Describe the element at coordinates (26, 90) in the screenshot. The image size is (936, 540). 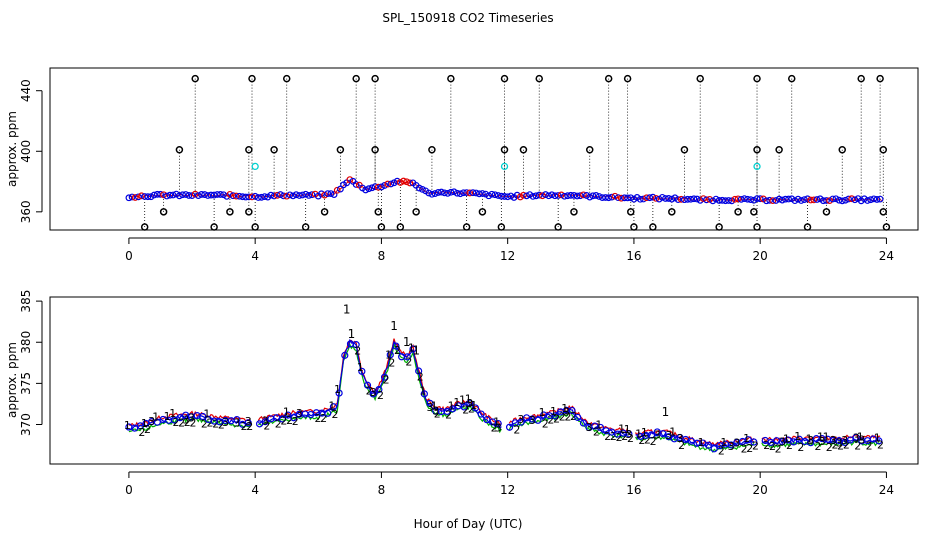
I see `y-tick-label: 440` at that location.